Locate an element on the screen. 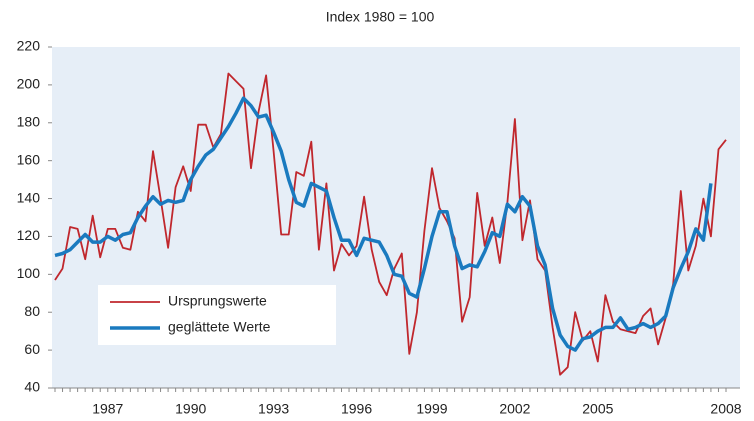  y-tick-label: 100 is located at coordinates (29, 273).